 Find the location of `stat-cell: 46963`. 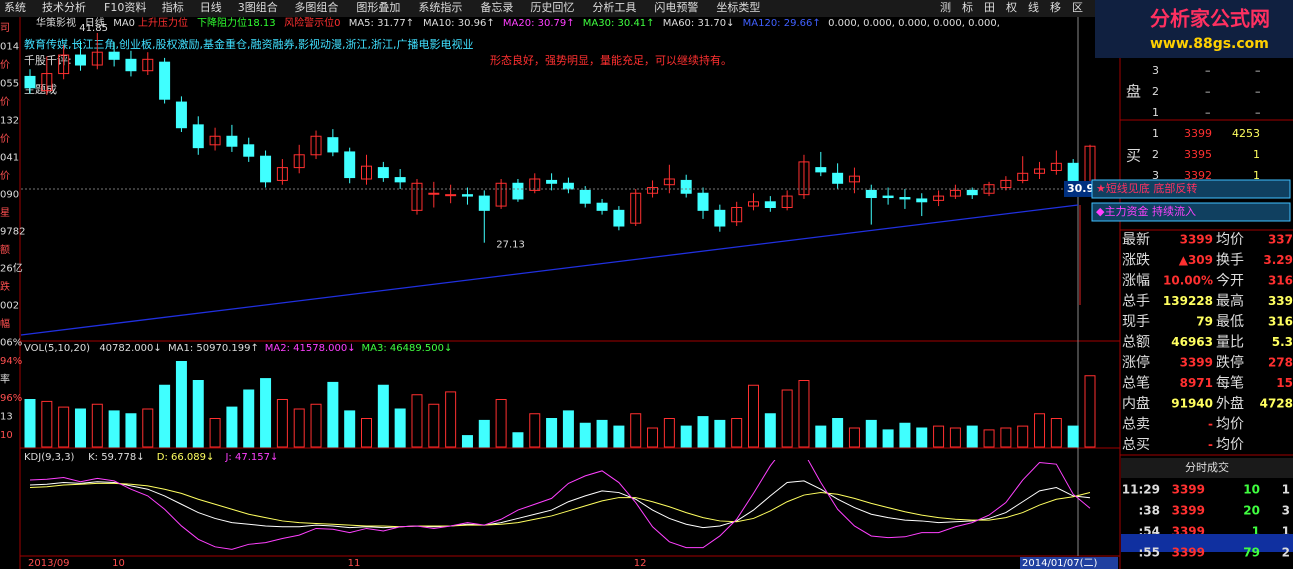

stat-cell: 46963 is located at coordinates (1192, 342).